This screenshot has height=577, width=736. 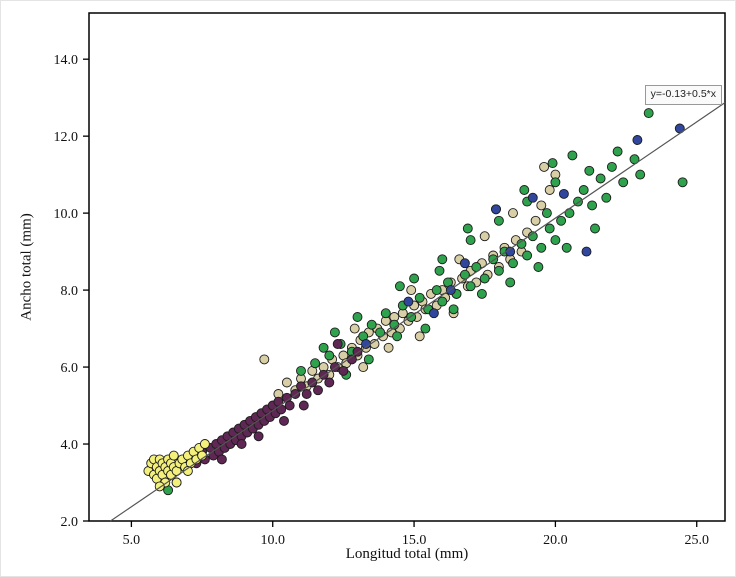 I want to click on y-tick-label: 12.0, so click(x=66, y=137).